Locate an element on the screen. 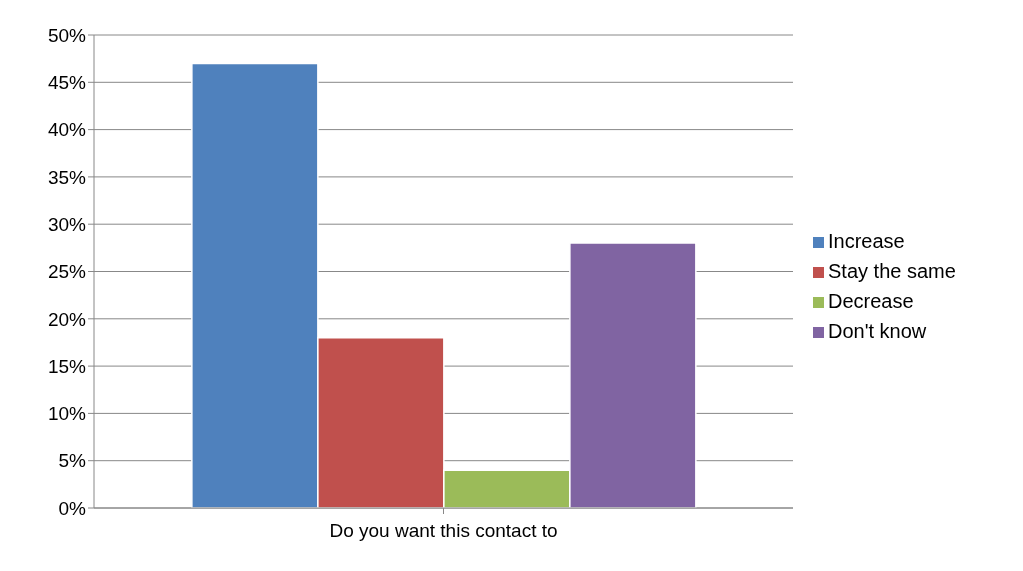  y-tick-label: 0% is located at coordinates (72, 508).